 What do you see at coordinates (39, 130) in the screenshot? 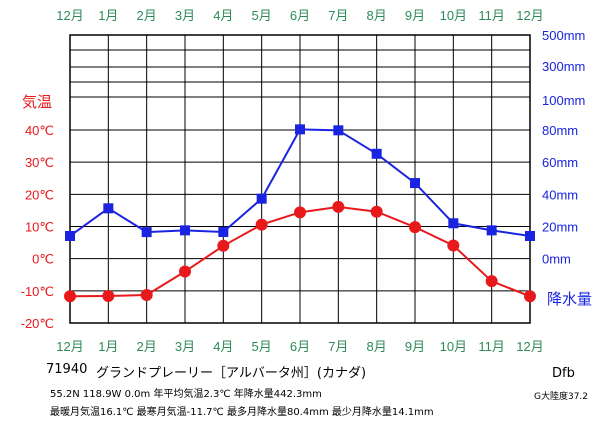
I see `temperature-tick-label: 40℃` at bounding box center [39, 130].